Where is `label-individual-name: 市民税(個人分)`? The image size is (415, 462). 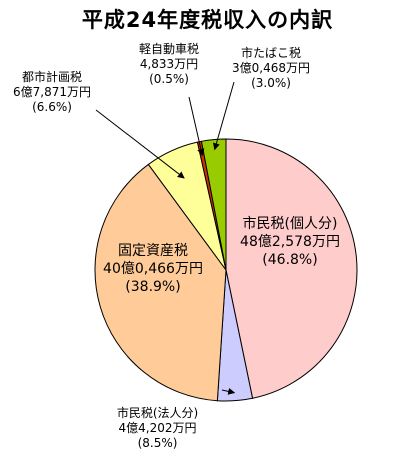
label-individual-name: 市民税(個人分) is located at coordinates (290, 224).